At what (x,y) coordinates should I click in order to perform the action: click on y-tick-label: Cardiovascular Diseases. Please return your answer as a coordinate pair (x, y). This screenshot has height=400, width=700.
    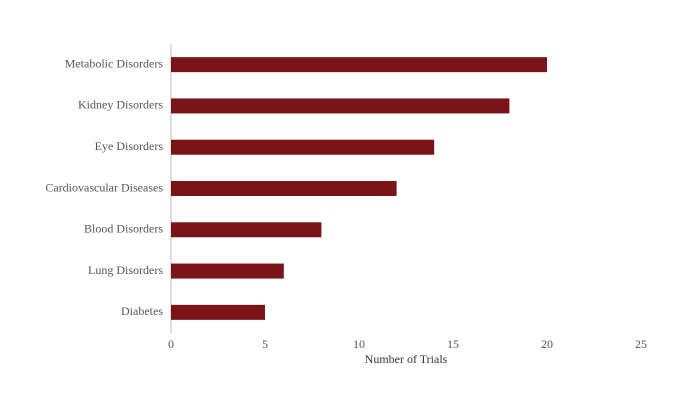
    Looking at the image, I should click on (104, 187).